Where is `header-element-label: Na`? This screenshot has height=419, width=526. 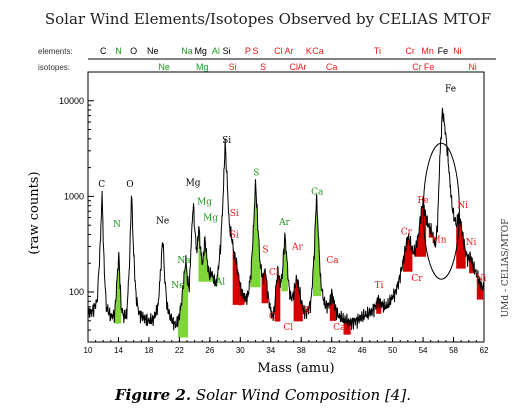
header-element-label: Na is located at coordinates (187, 51).